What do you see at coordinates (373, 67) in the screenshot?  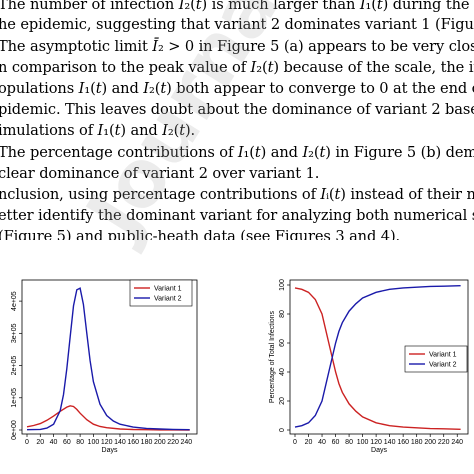 I see `text-run: ) because of the scale, the infec` at bounding box center [373, 67].